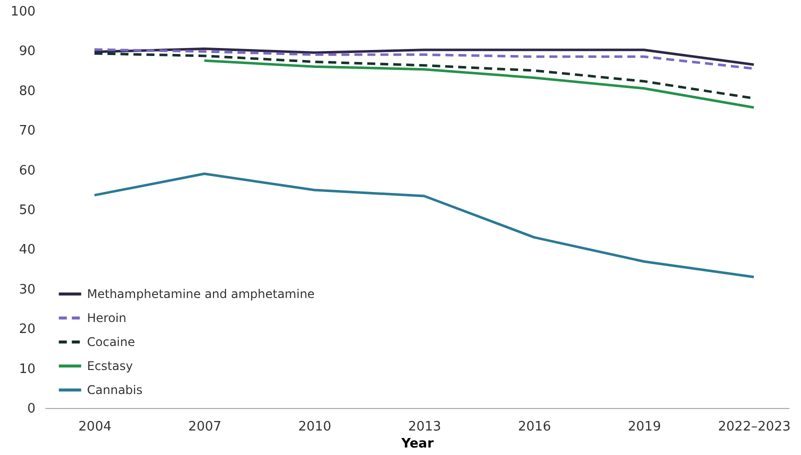 This screenshot has height=455, width=801. I want to click on legend-label: Methamphetamine and amphetamine, so click(201, 294).